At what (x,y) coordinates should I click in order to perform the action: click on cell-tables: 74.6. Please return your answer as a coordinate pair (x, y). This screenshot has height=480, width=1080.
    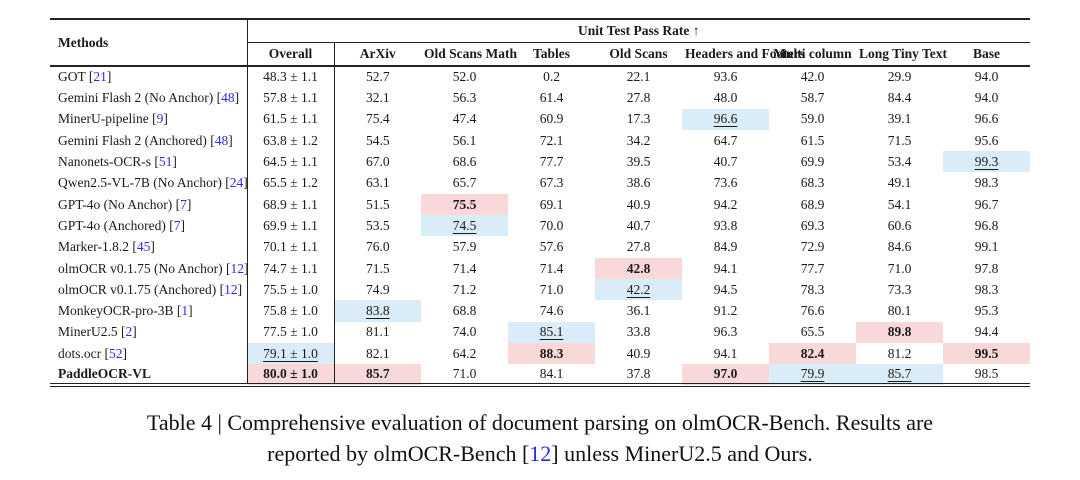
    Looking at the image, I should click on (551, 311).